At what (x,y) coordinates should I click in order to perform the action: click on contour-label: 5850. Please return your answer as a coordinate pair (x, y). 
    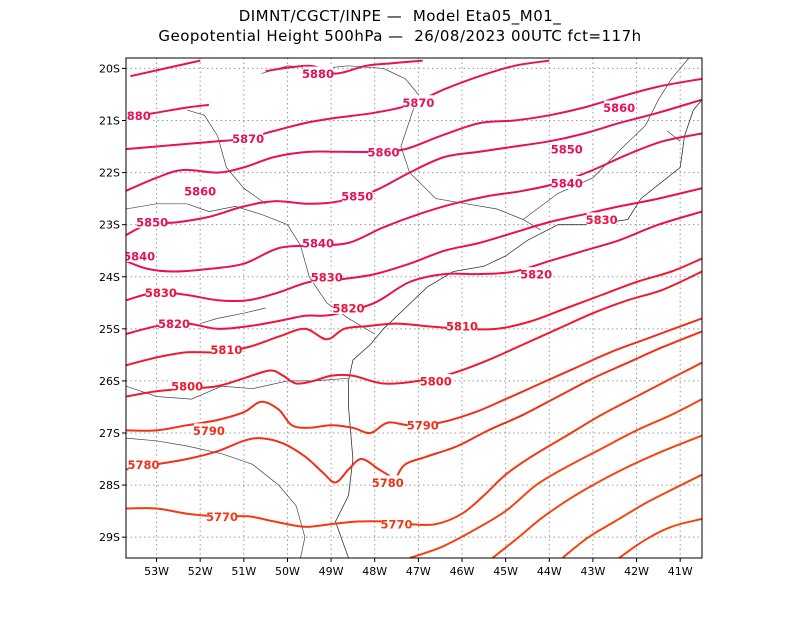
    Looking at the image, I should click on (152, 223).